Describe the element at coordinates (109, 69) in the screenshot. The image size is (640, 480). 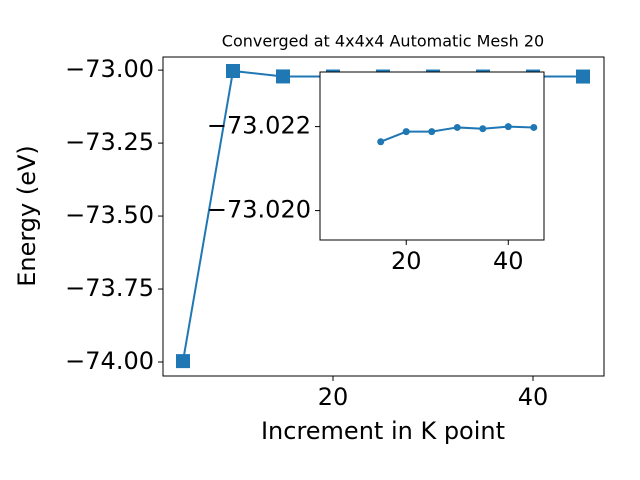
I see `y-tick-label: −73.00` at that location.